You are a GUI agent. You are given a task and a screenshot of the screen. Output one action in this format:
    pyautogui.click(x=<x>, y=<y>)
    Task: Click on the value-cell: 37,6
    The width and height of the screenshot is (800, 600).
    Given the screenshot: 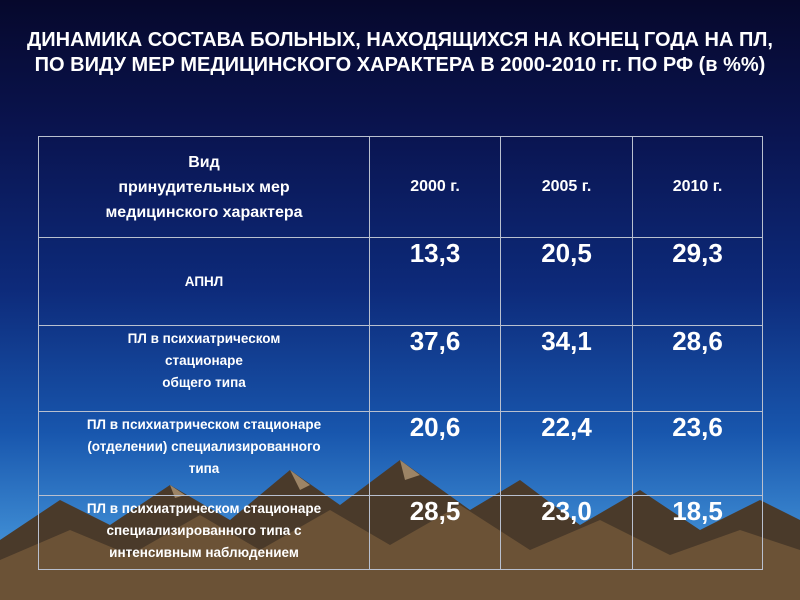 What is the action you would take?
    pyautogui.click(x=435, y=368)
    